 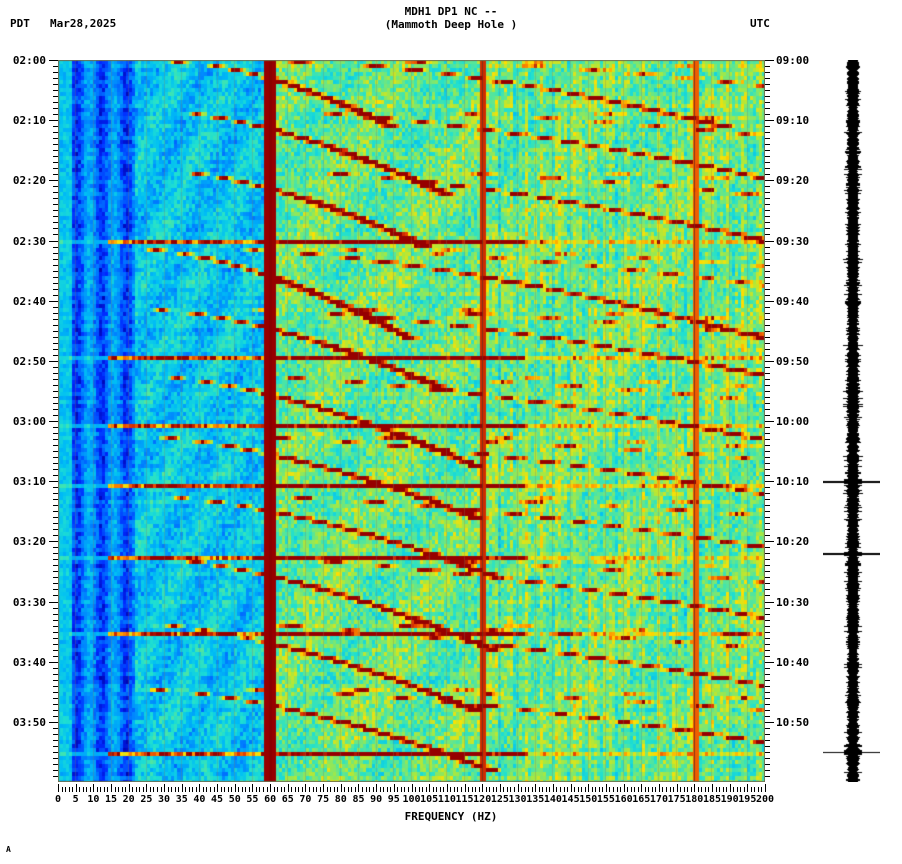 What do you see at coordinates (793, 662) in the screenshot?
I see `time-label-utc: 10:40` at bounding box center [793, 662].